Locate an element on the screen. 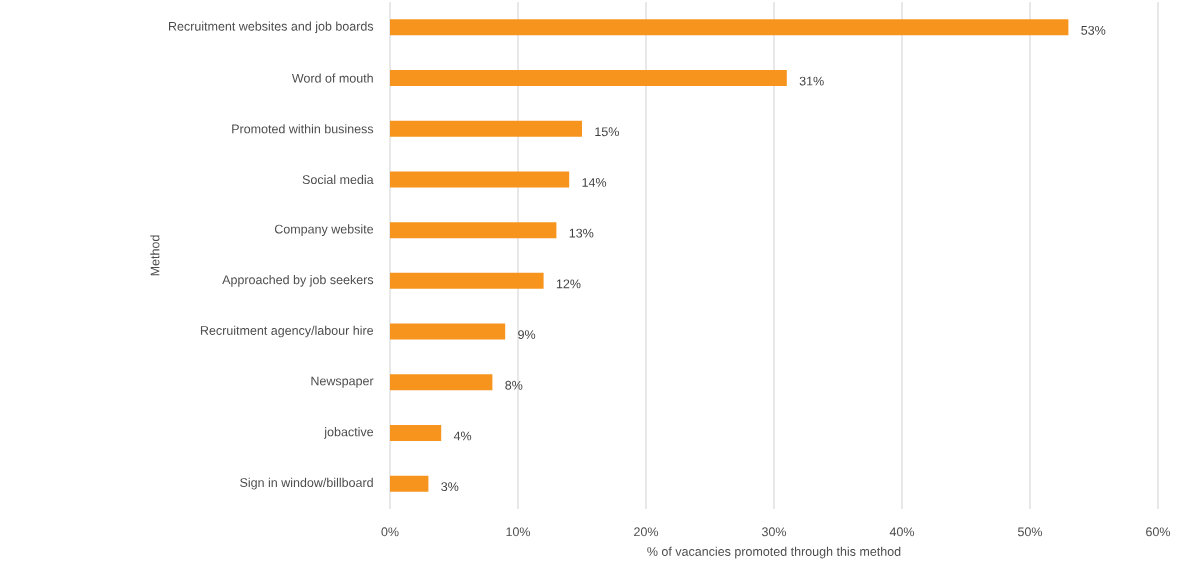 This screenshot has width=1179, height=576. y-tick-label: Recruitment websites and job boards is located at coordinates (271, 27).